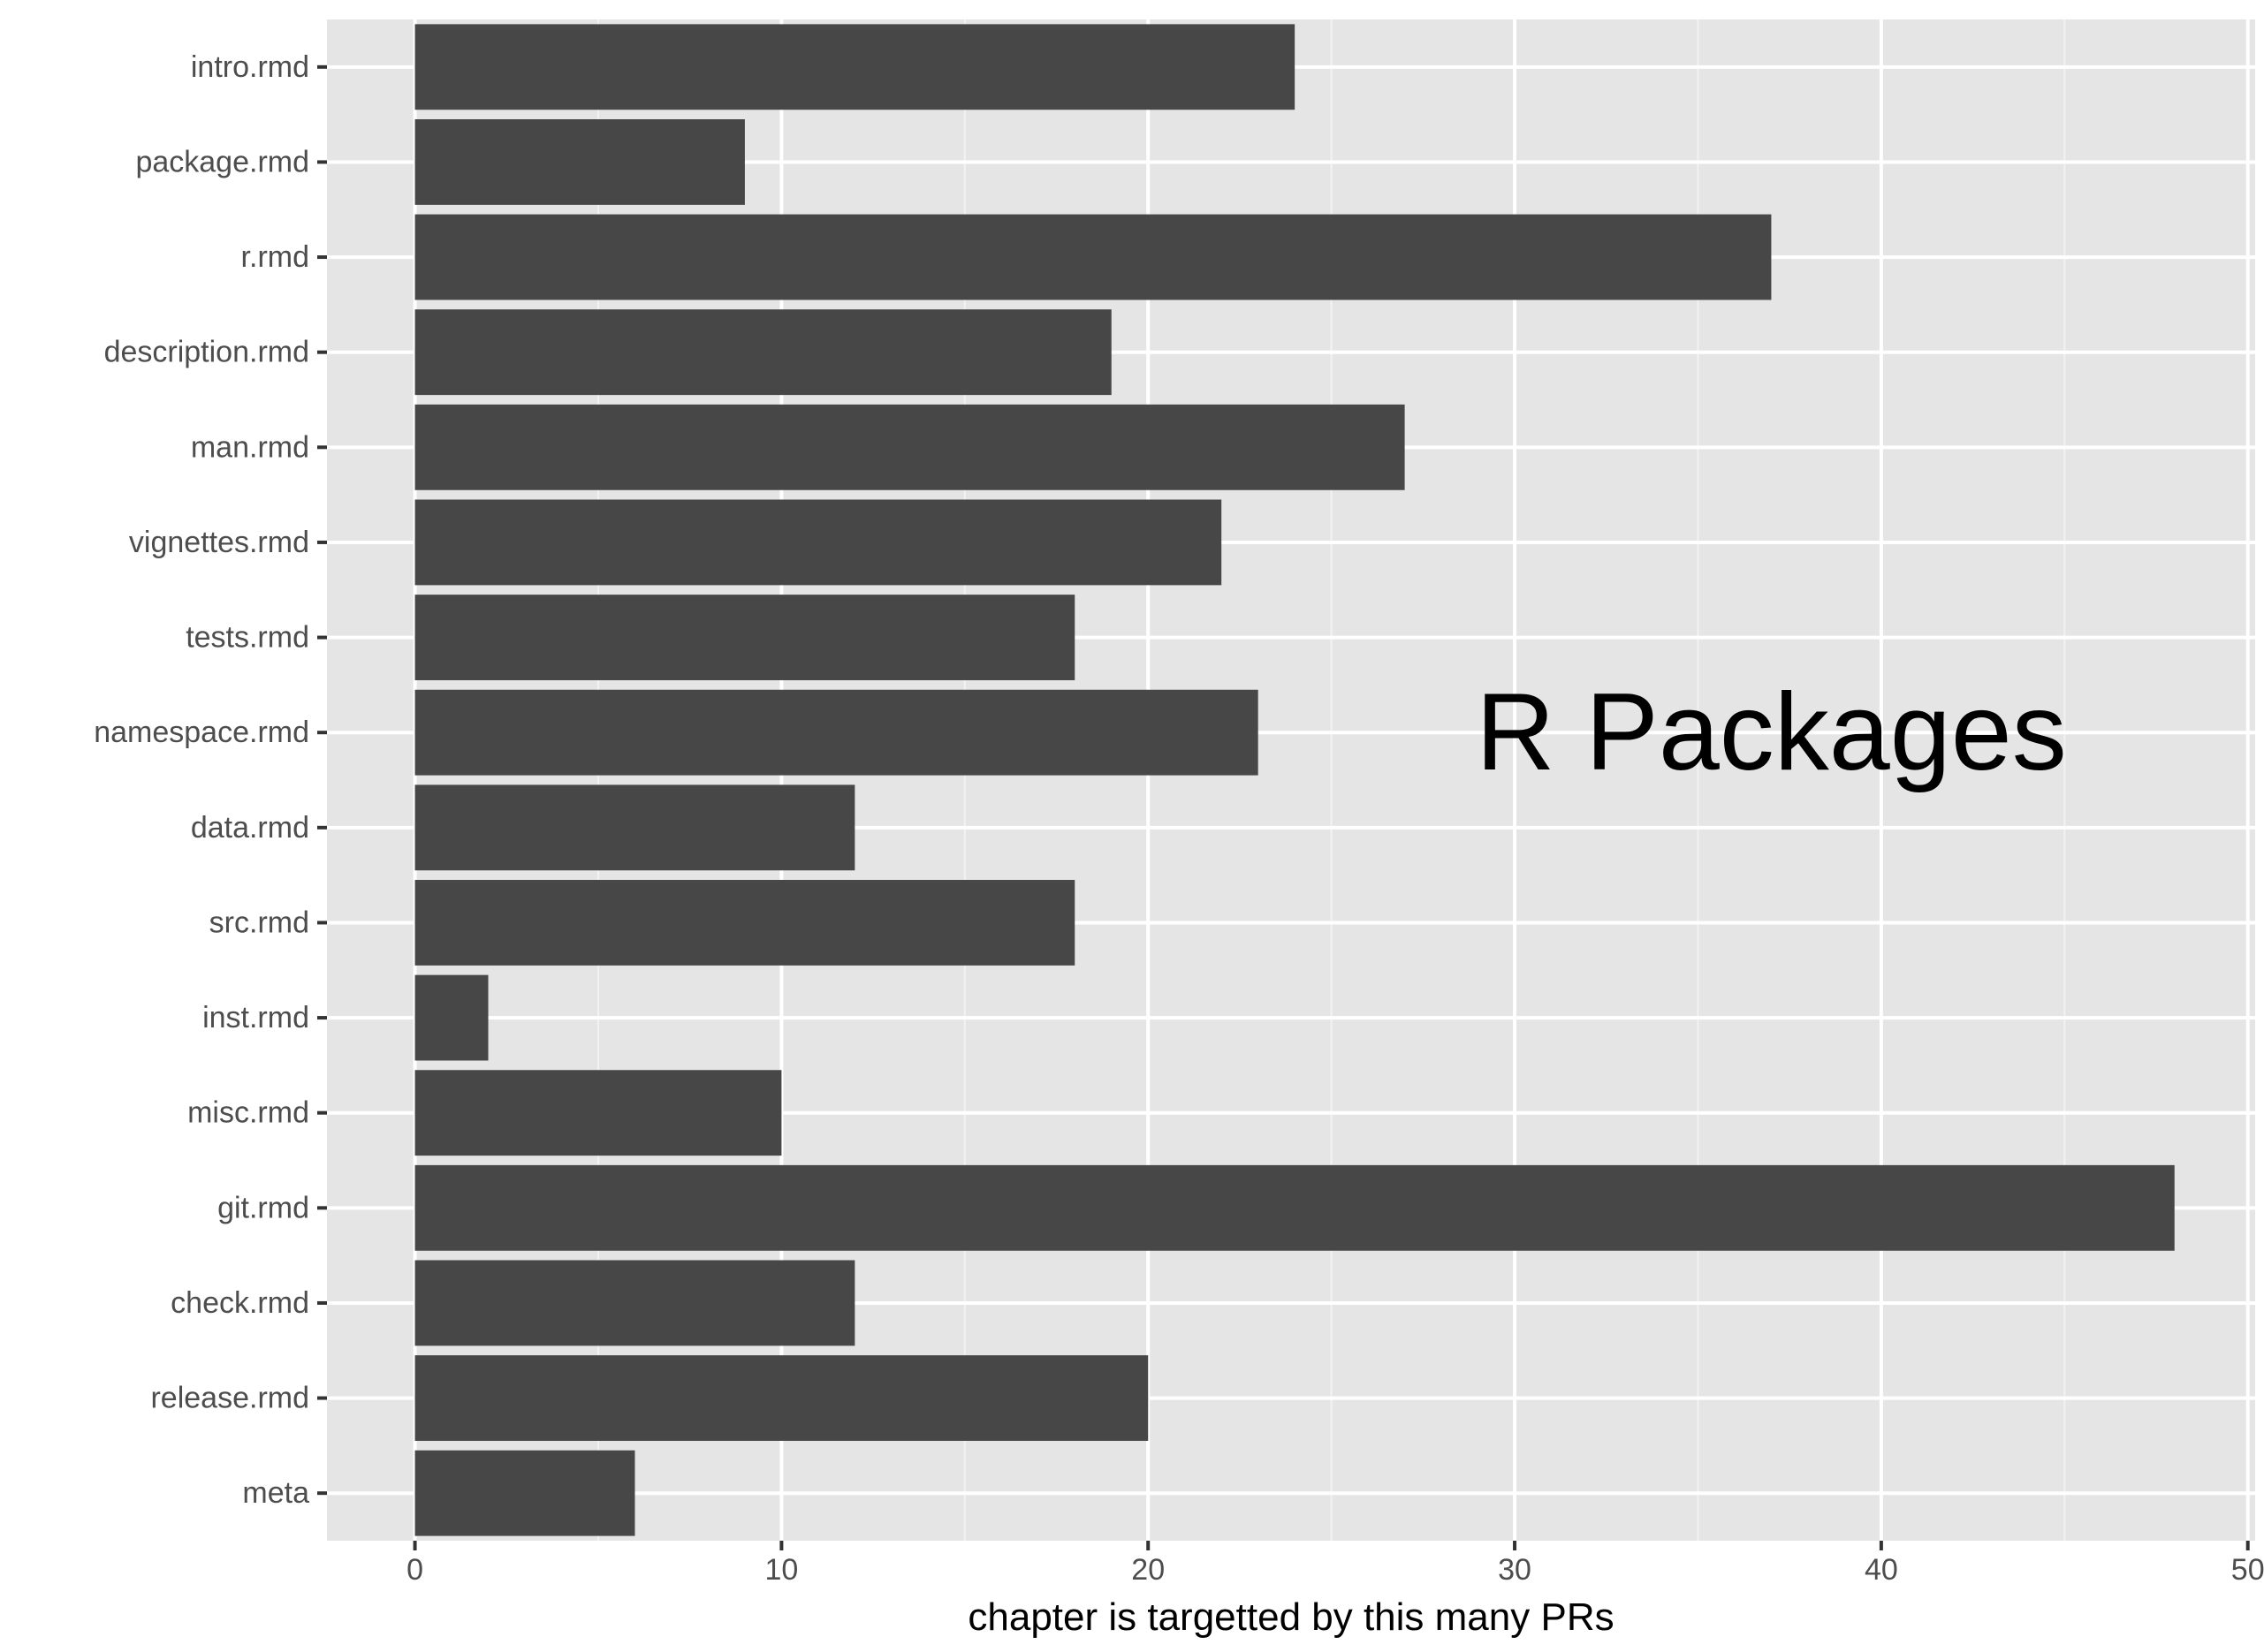 This screenshot has height=1652, width=2264. I want to click on y-tick-label: misc.rmd, so click(248, 1113).